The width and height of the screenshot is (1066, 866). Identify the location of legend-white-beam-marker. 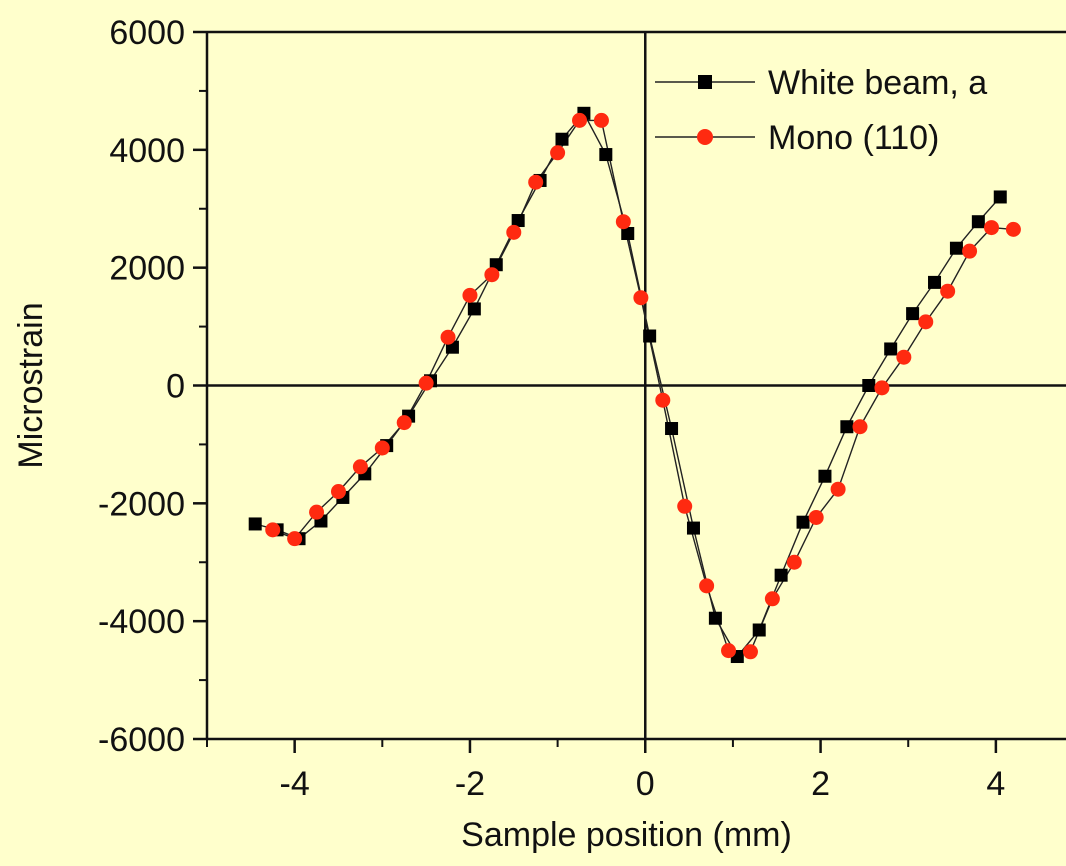
(705, 82).